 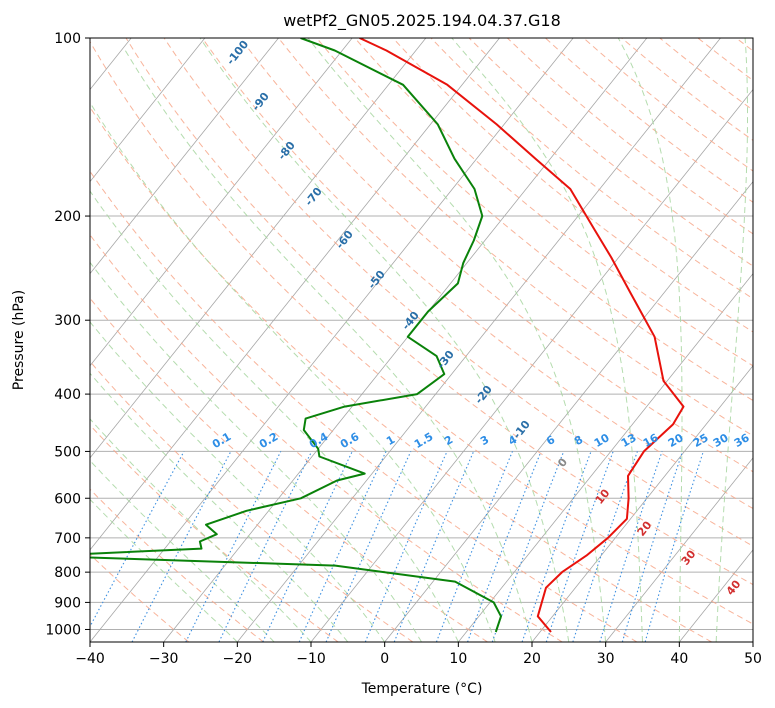 What do you see at coordinates (221, 440) in the screenshot?
I see `mixing-ratio-label: 0.1` at bounding box center [221, 440].